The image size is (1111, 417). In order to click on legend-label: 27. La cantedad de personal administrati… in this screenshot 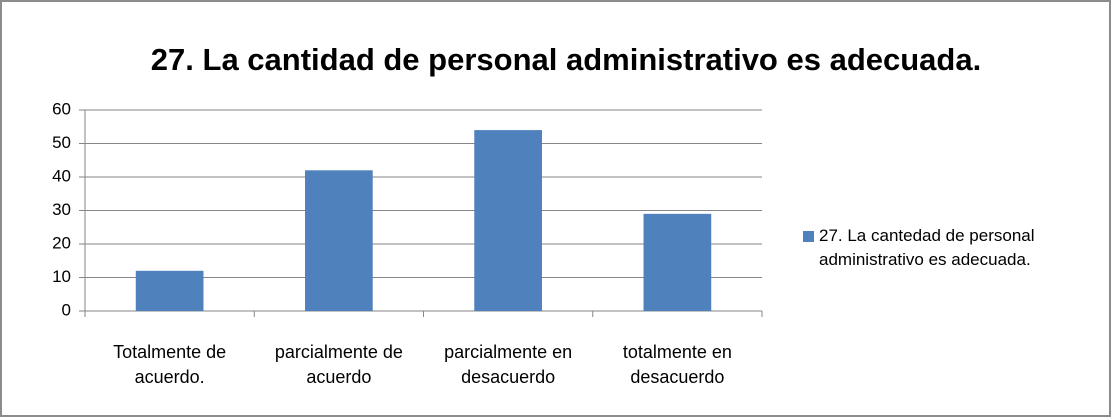, I will do `click(927, 247)`.